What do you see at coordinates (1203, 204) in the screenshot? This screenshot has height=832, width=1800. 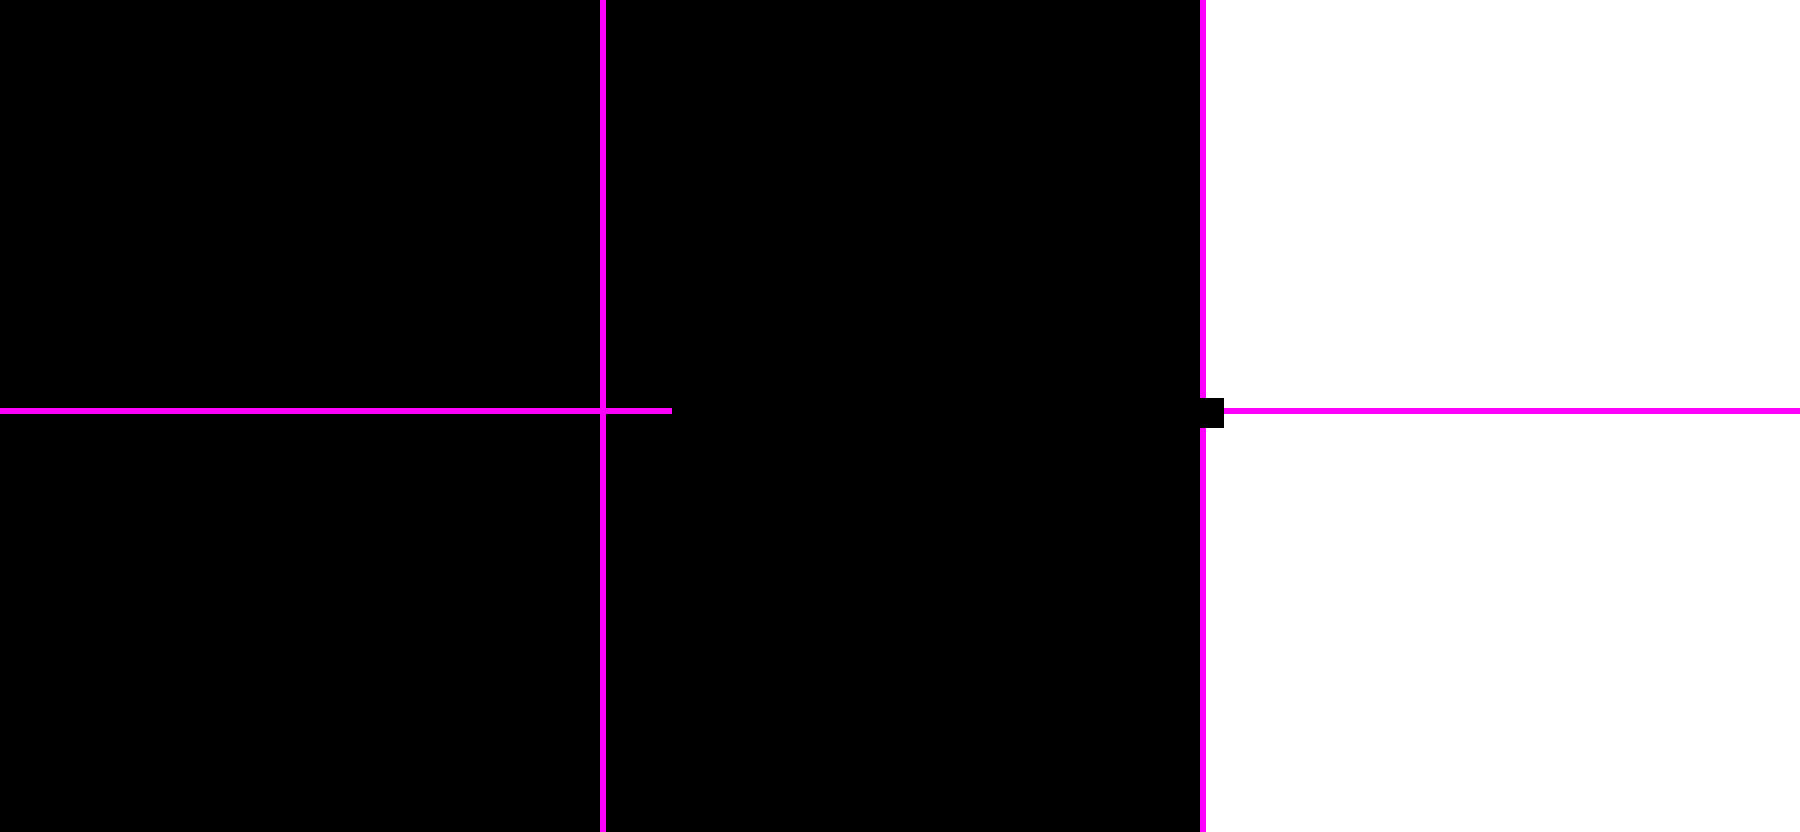 I see `divider-vertical-right` at bounding box center [1203, 204].